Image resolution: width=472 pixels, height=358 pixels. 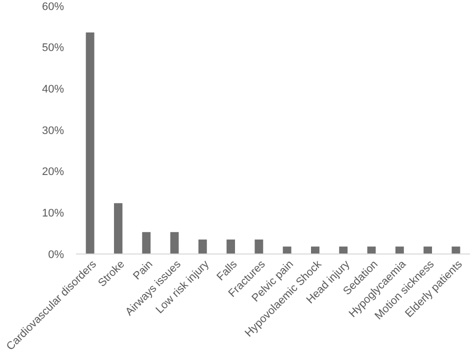 What do you see at coordinates (143, 270) in the screenshot?
I see `x-tick-label: Pain` at bounding box center [143, 270].